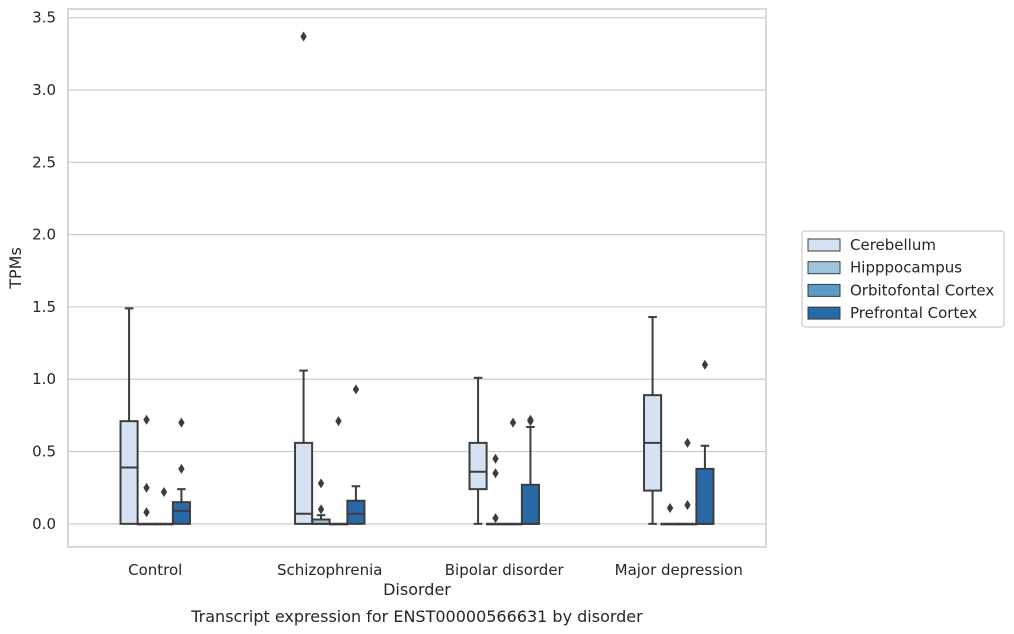 The image size is (1014, 634). What do you see at coordinates (44, 271) in the screenshot?
I see `y-axis-ticks: 0.0 0.5 1.0 1.5 2.0 2.5 3.0 3.5` at bounding box center [44, 271].